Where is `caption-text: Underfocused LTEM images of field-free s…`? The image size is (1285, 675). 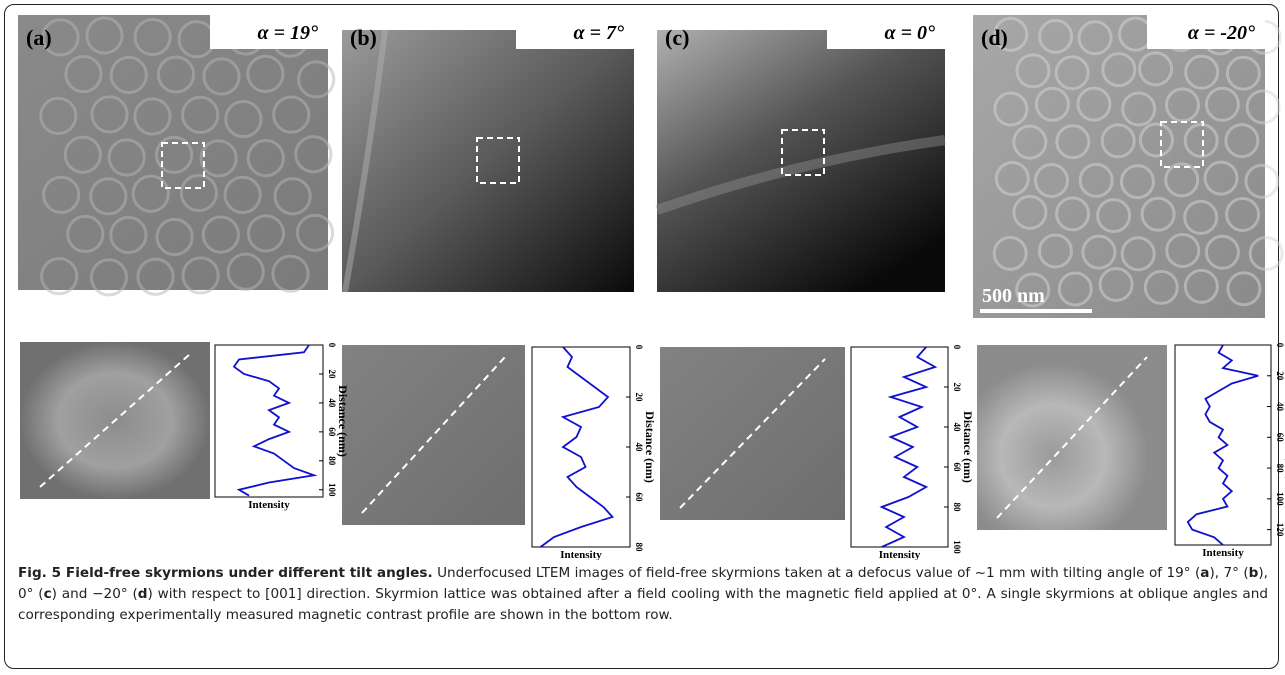 caption-text: Underfocused LTEM images of field-free s… is located at coordinates (819, 573).